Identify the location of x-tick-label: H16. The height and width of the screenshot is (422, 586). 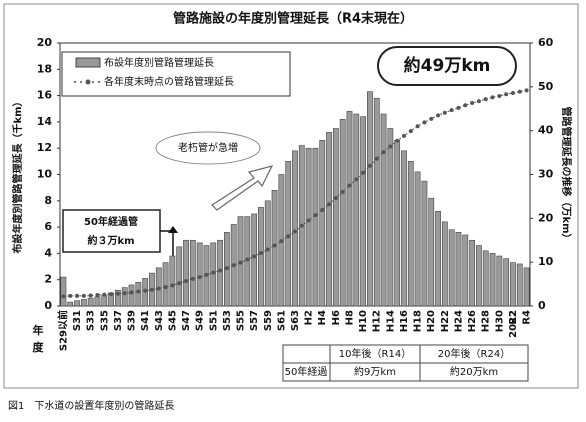
(404, 321).